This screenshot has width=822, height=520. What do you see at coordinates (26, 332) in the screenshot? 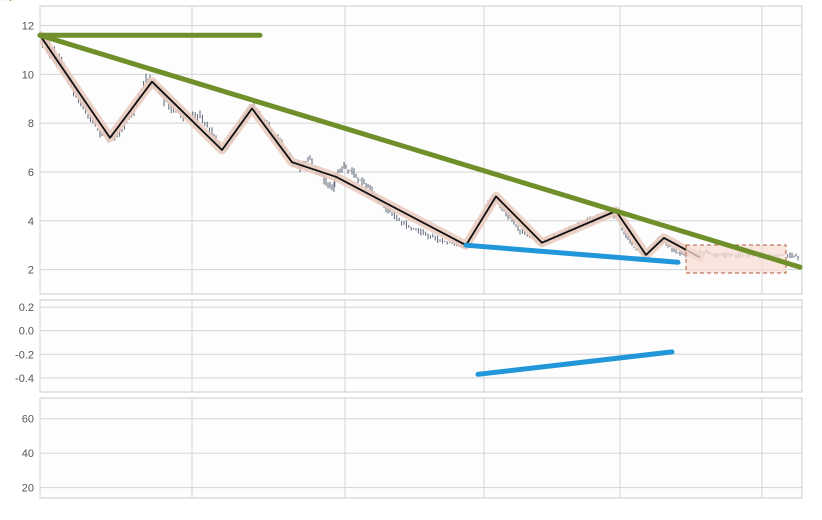
I see `y-tick-label: 0.0` at bounding box center [26, 332].